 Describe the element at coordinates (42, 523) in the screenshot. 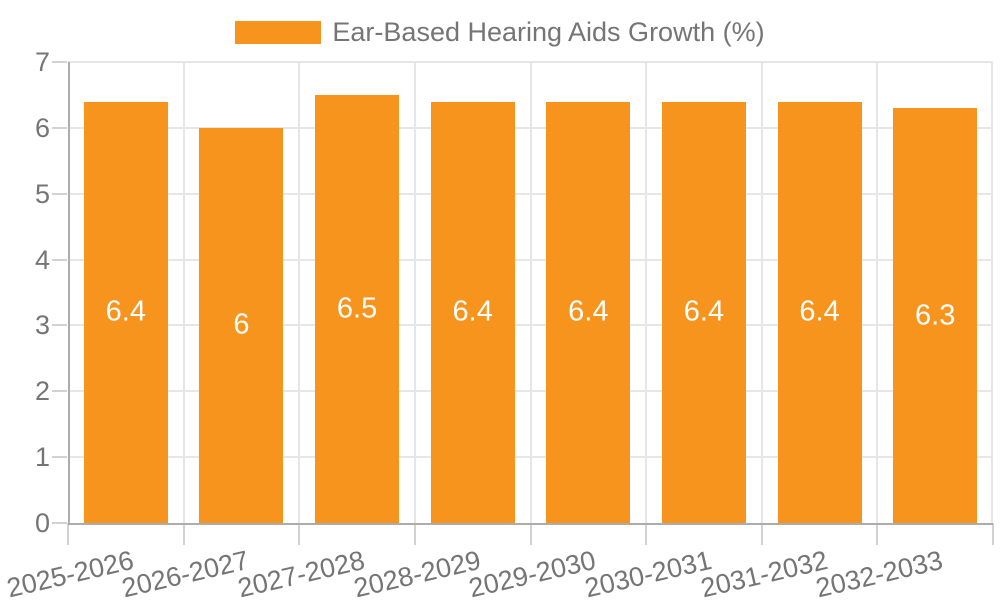

I see `y-axis-tick-label: 0` at that location.